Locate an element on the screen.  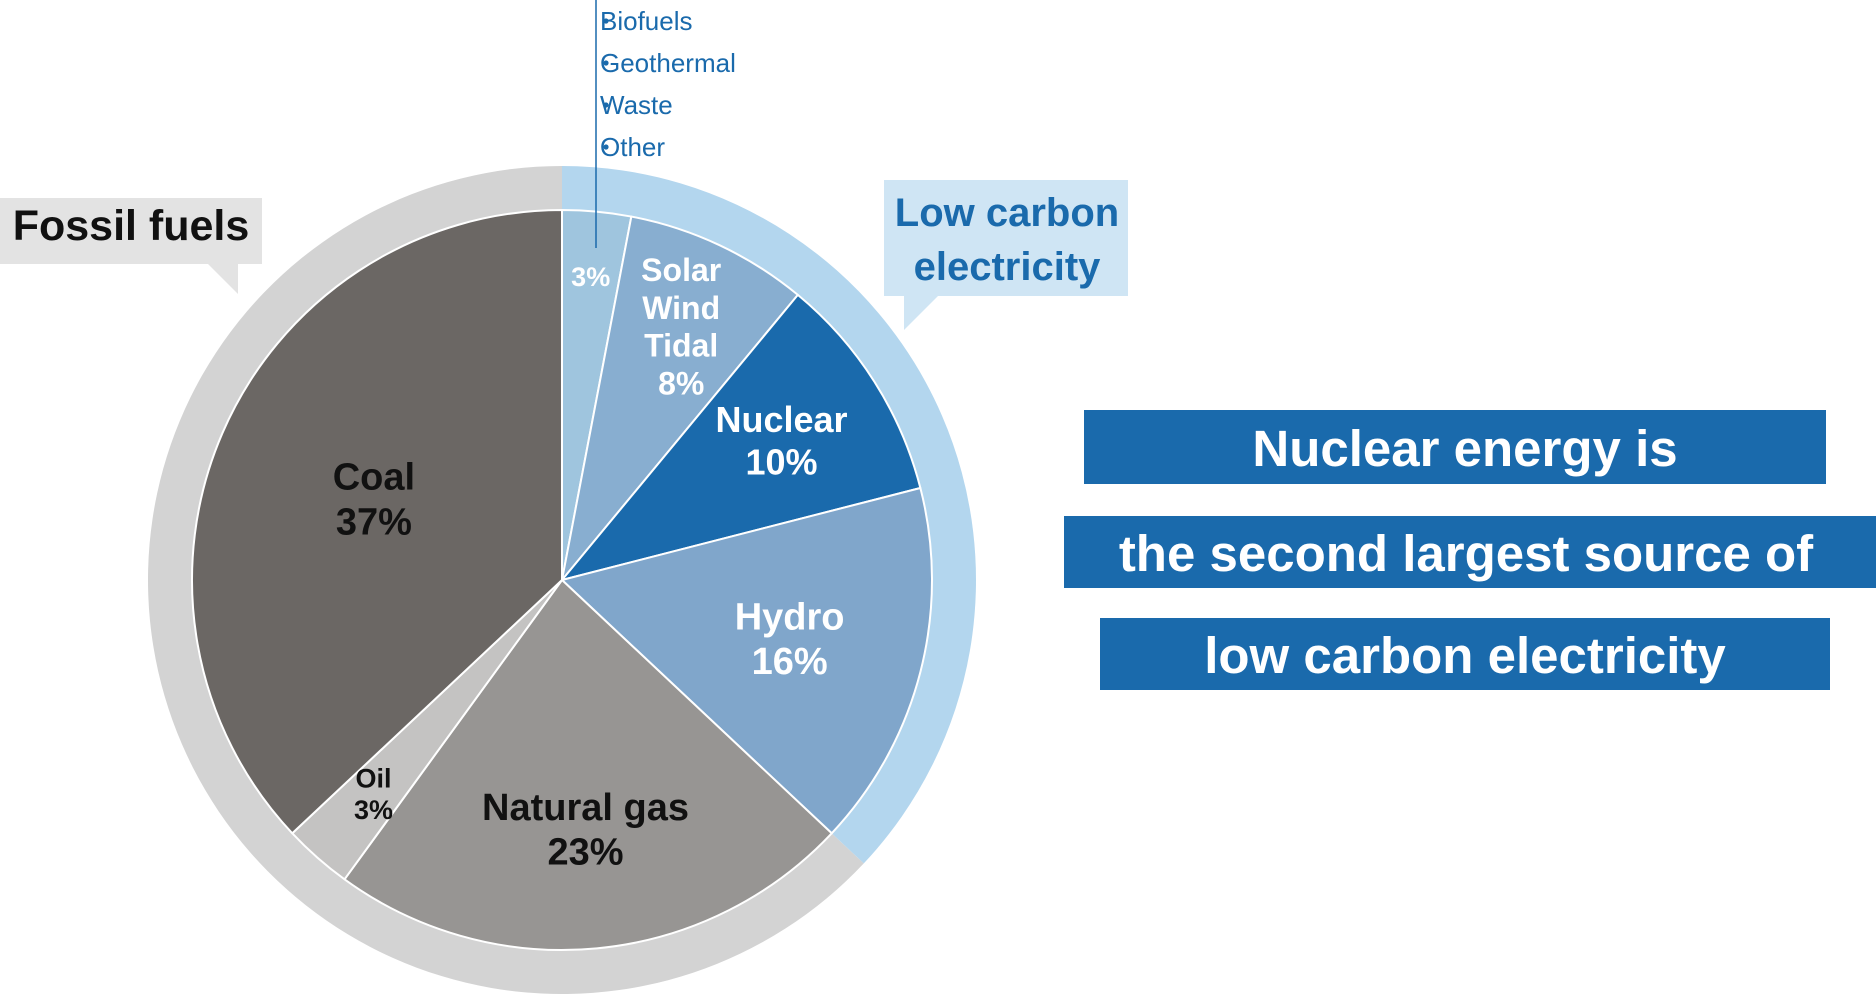
fossil-callout-box is located at coordinates (131, 246).